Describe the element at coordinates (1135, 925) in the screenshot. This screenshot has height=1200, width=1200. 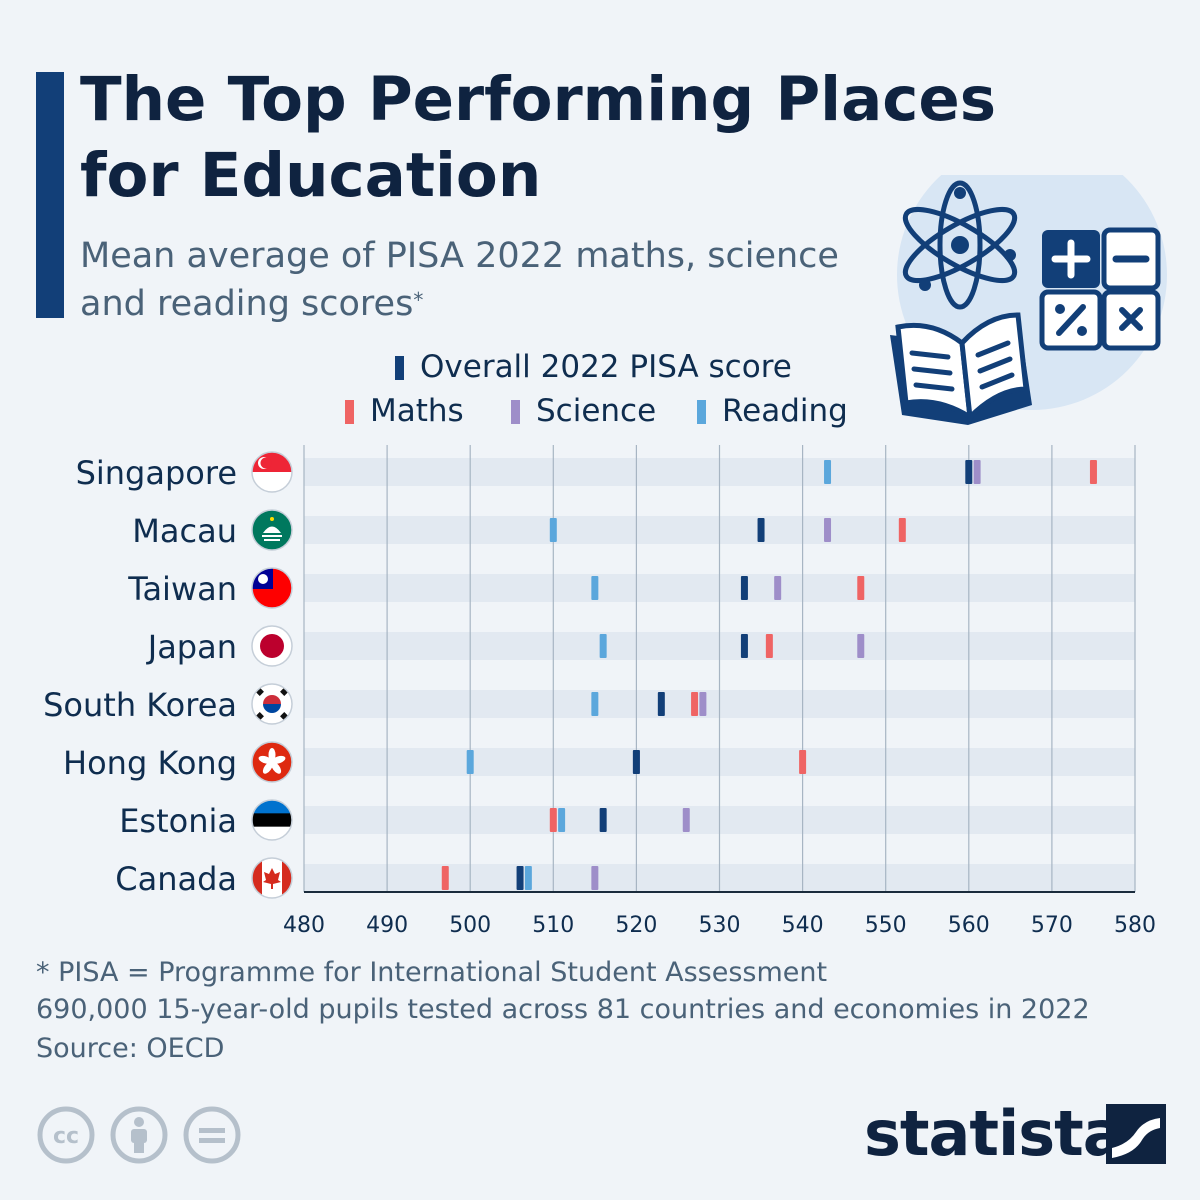
I see `x-tick-label: 580` at that location.